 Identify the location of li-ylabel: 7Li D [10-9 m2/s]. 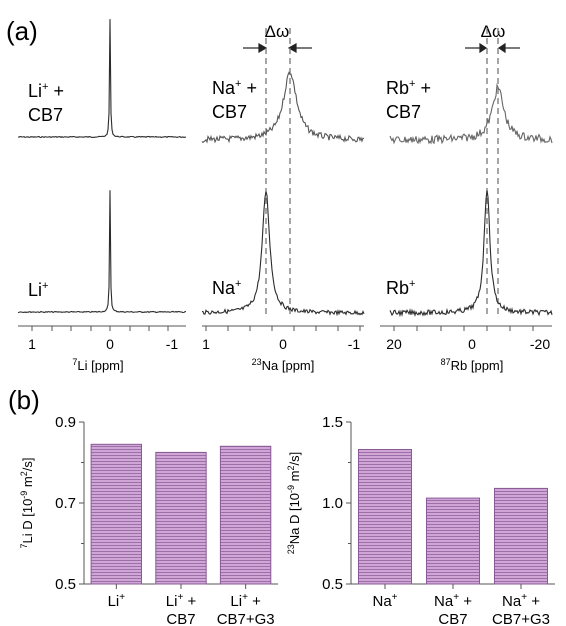
(27, 502).